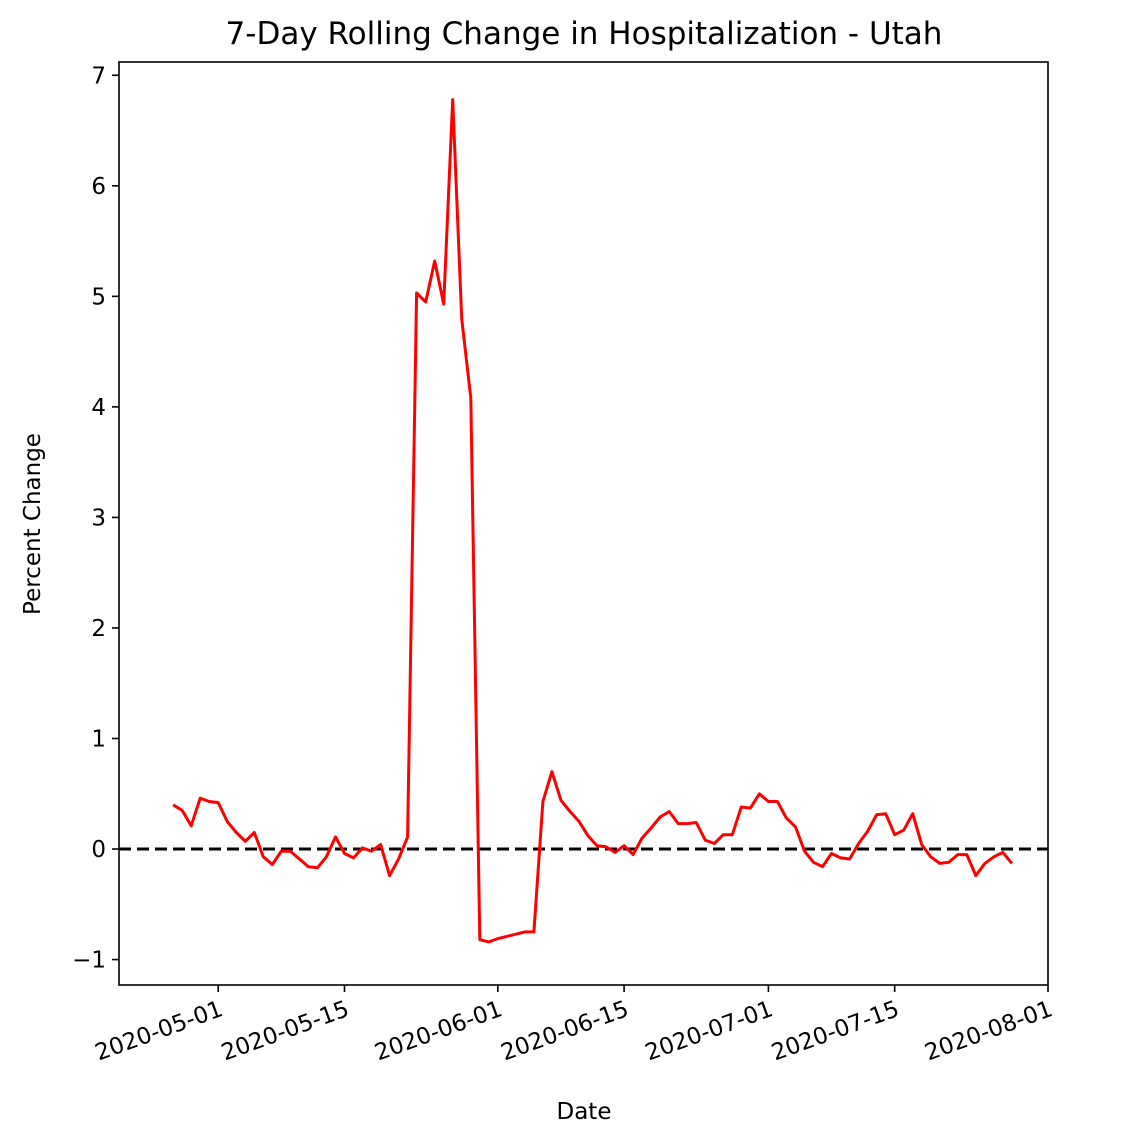 This screenshot has height=1146, width=1144. Describe the element at coordinates (584, 1112) in the screenshot. I see `x-axis-label: Date` at that location.